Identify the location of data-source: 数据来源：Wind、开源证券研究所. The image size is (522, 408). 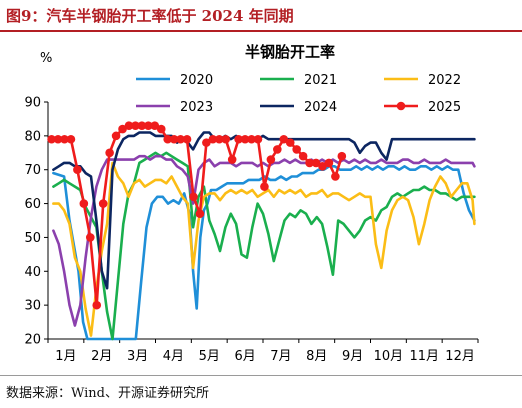
(107, 393).